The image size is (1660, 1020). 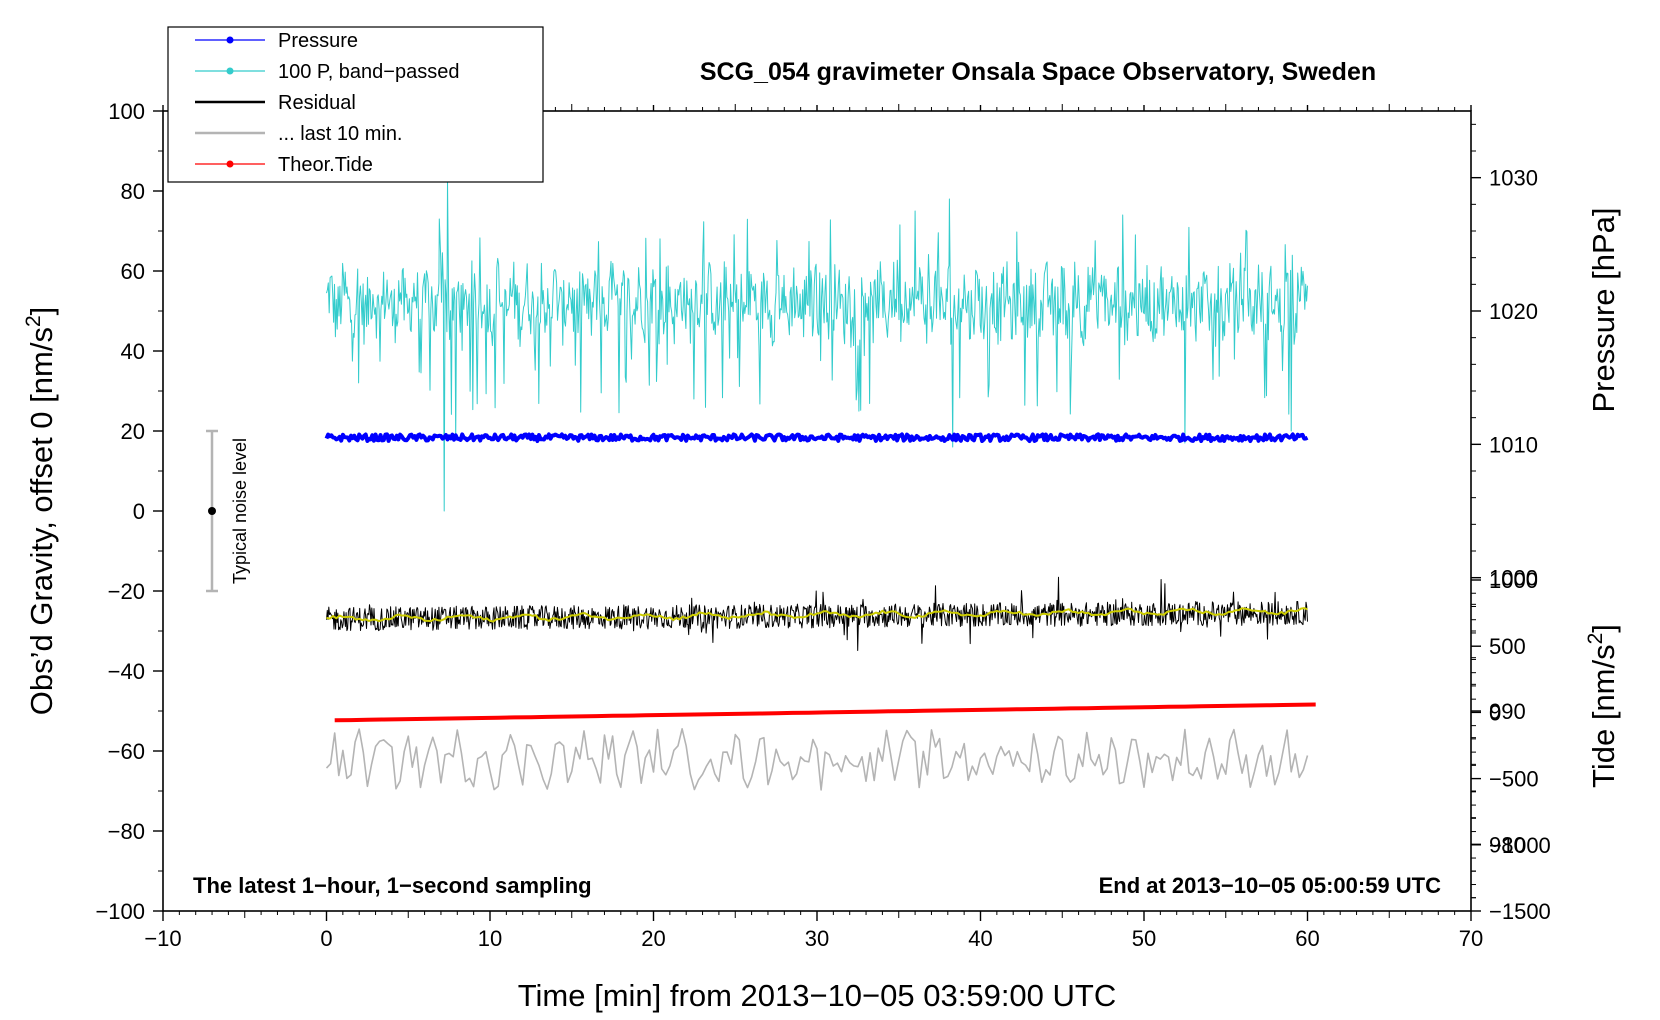 What do you see at coordinates (825, 712) in the screenshot?
I see `tide-series` at bounding box center [825, 712].